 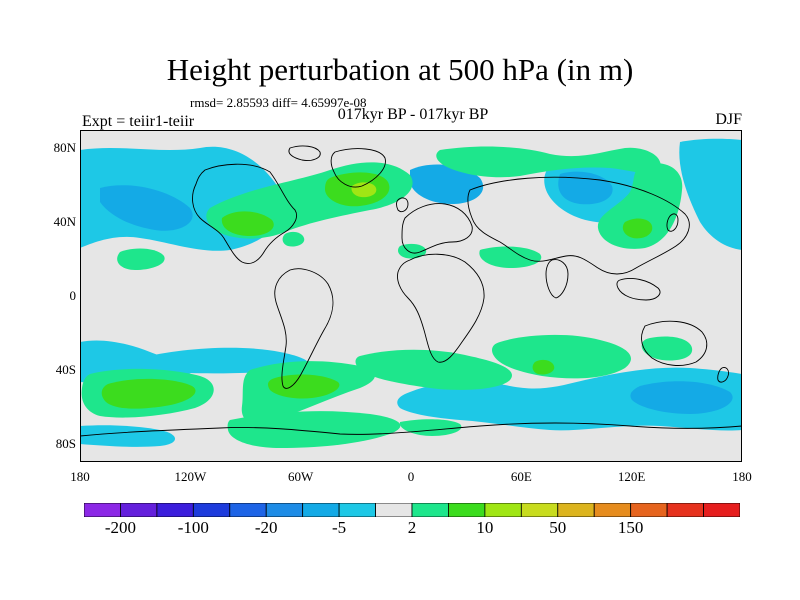 I want to click on sh-dark-green-argentina, so click(x=303, y=386).